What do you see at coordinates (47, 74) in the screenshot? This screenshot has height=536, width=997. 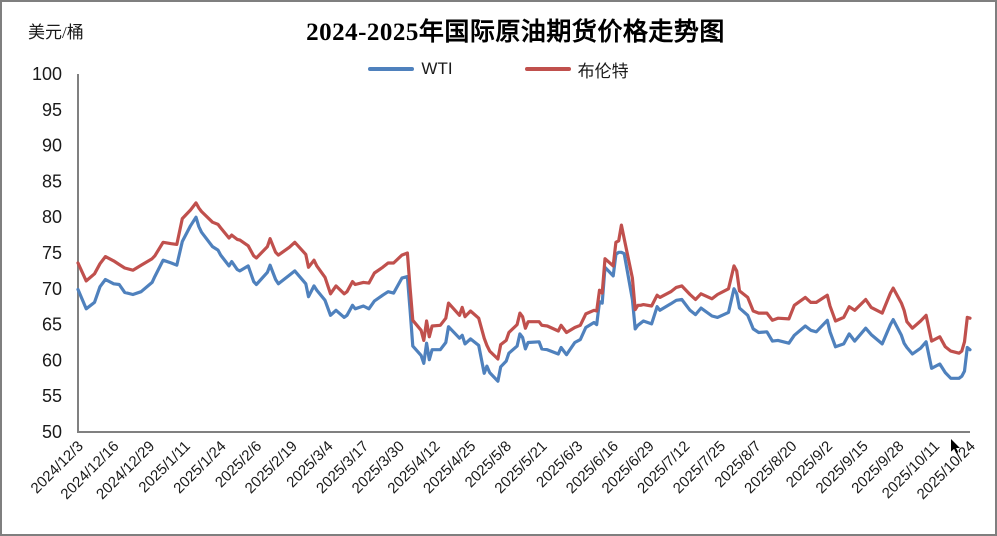 I see `y-axis-label: 100` at bounding box center [47, 74].